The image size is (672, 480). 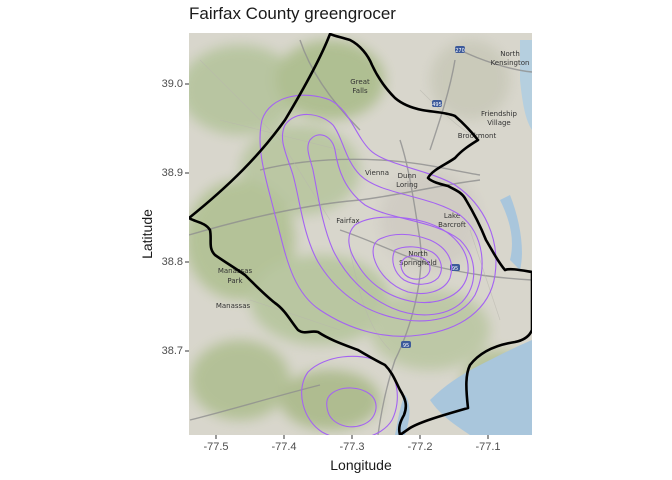 What do you see at coordinates (420, 447) in the screenshot?
I see `x-tick-label: -77.2` at bounding box center [420, 447].